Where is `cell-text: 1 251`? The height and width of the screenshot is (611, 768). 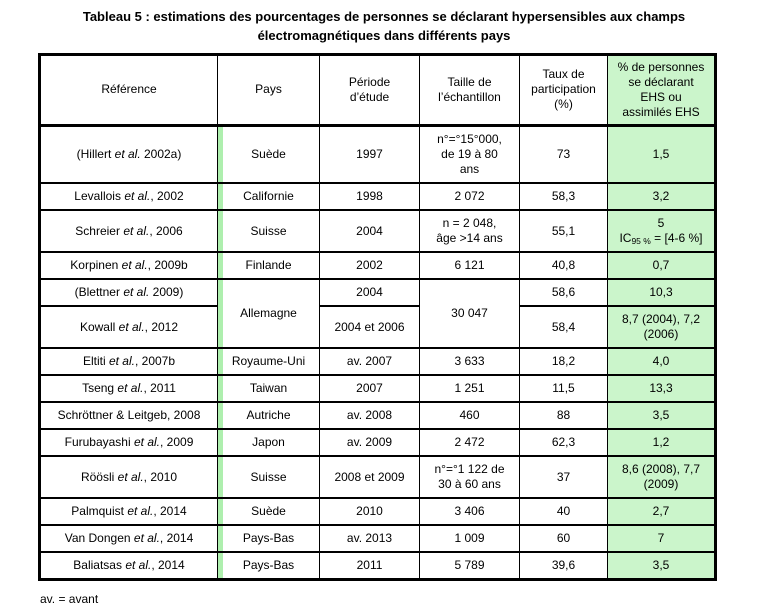
cell-text: 1 251 is located at coordinates (469, 388).